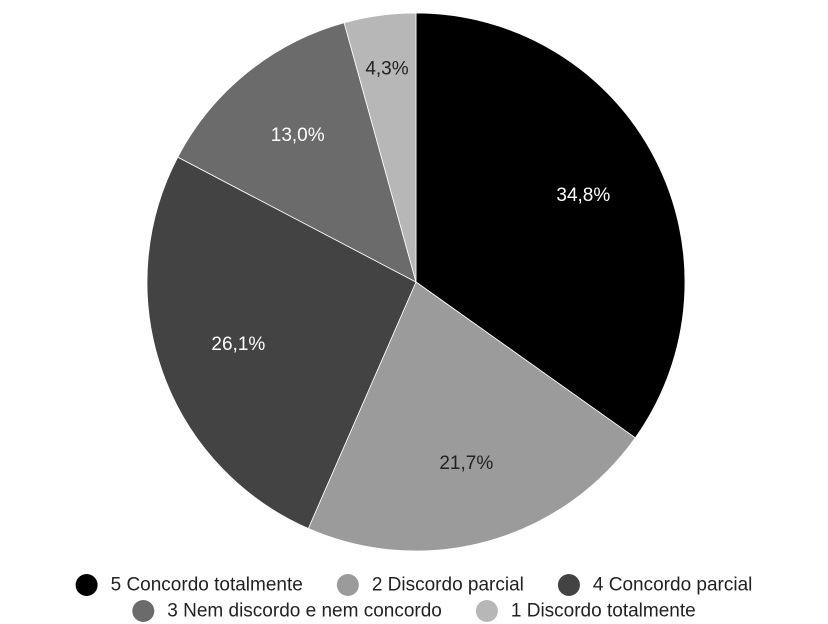 This screenshot has height=624, width=828. I want to click on slice-value-label-2: 26,1%, so click(238, 344).